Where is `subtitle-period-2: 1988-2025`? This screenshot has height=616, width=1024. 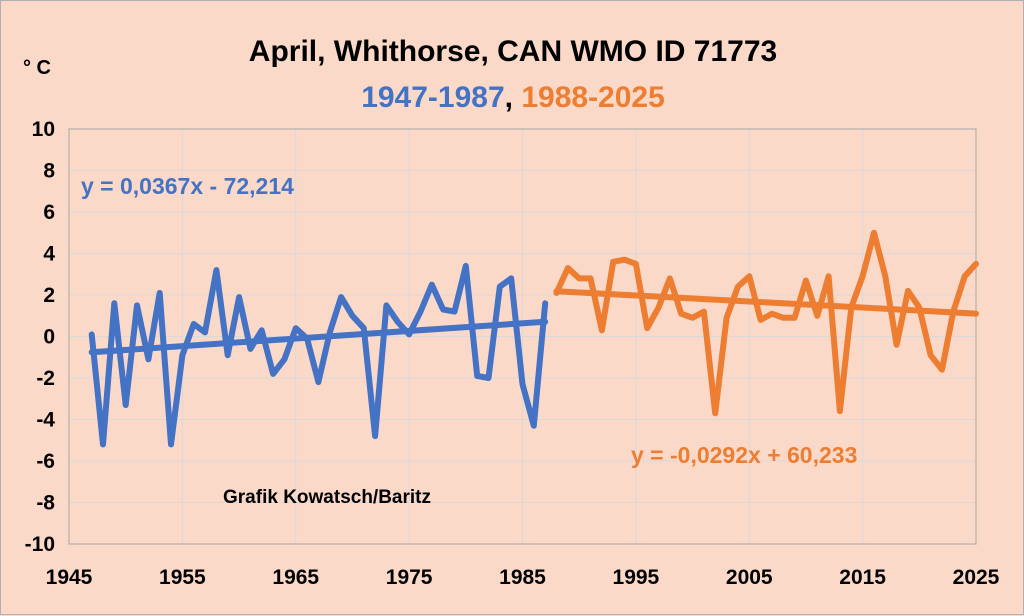 subtitle-period-2: 1988-2025 is located at coordinates (592, 97).